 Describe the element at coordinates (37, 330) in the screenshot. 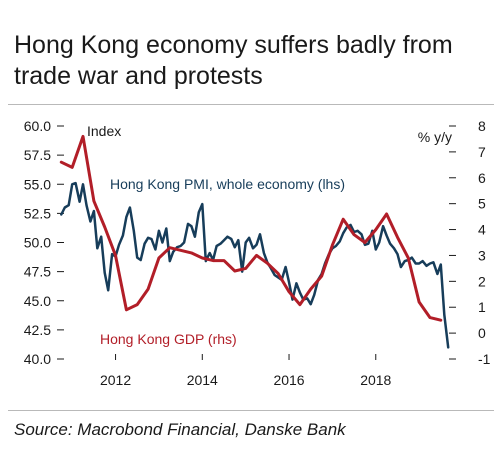

I see `left-axis-tick-label: 42.5` at that location.